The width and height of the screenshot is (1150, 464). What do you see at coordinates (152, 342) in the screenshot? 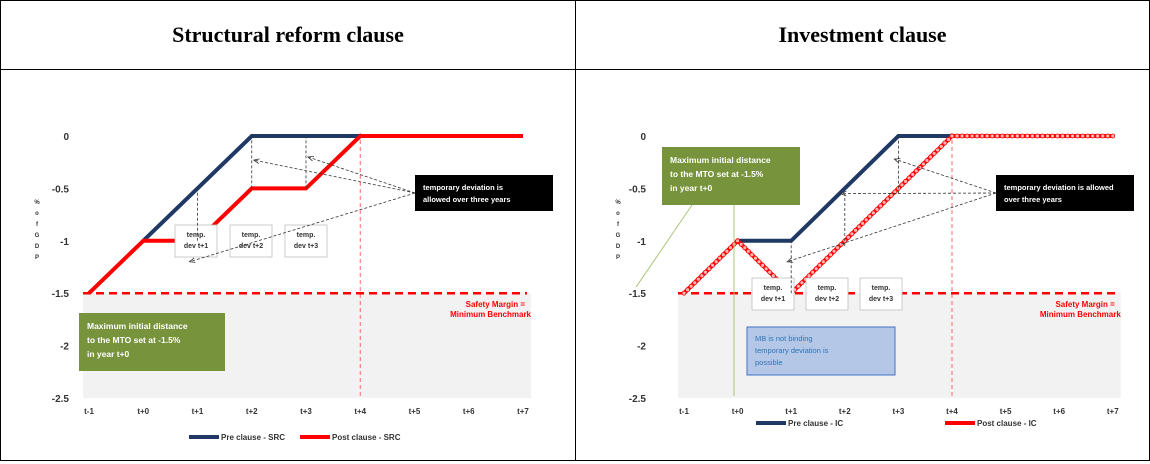
I see `annotation-green-box` at bounding box center [152, 342].